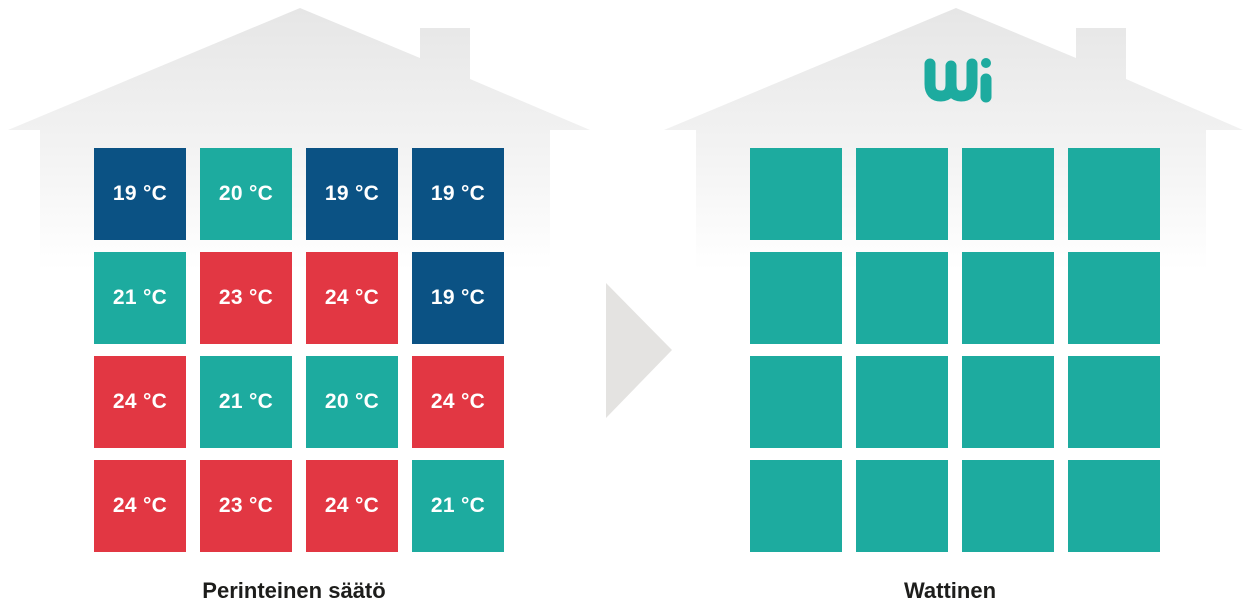  What do you see at coordinates (950, 590) in the screenshot?
I see `right-house-caption: Wattinen` at bounding box center [950, 590].